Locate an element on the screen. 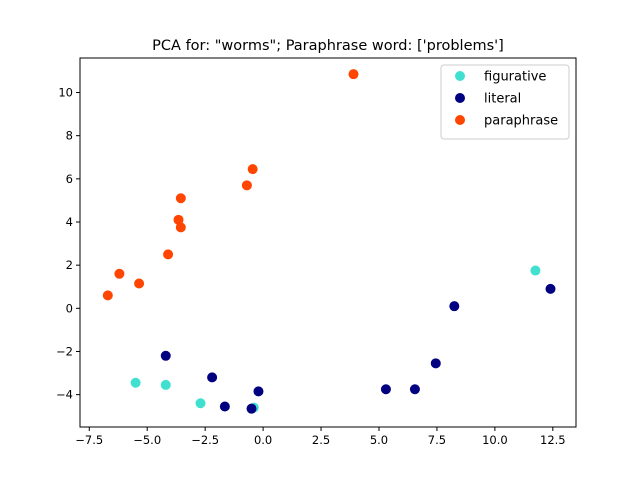 The width and height of the screenshot is (640, 484). y-tick-label: 10 is located at coordinates (65, 93).